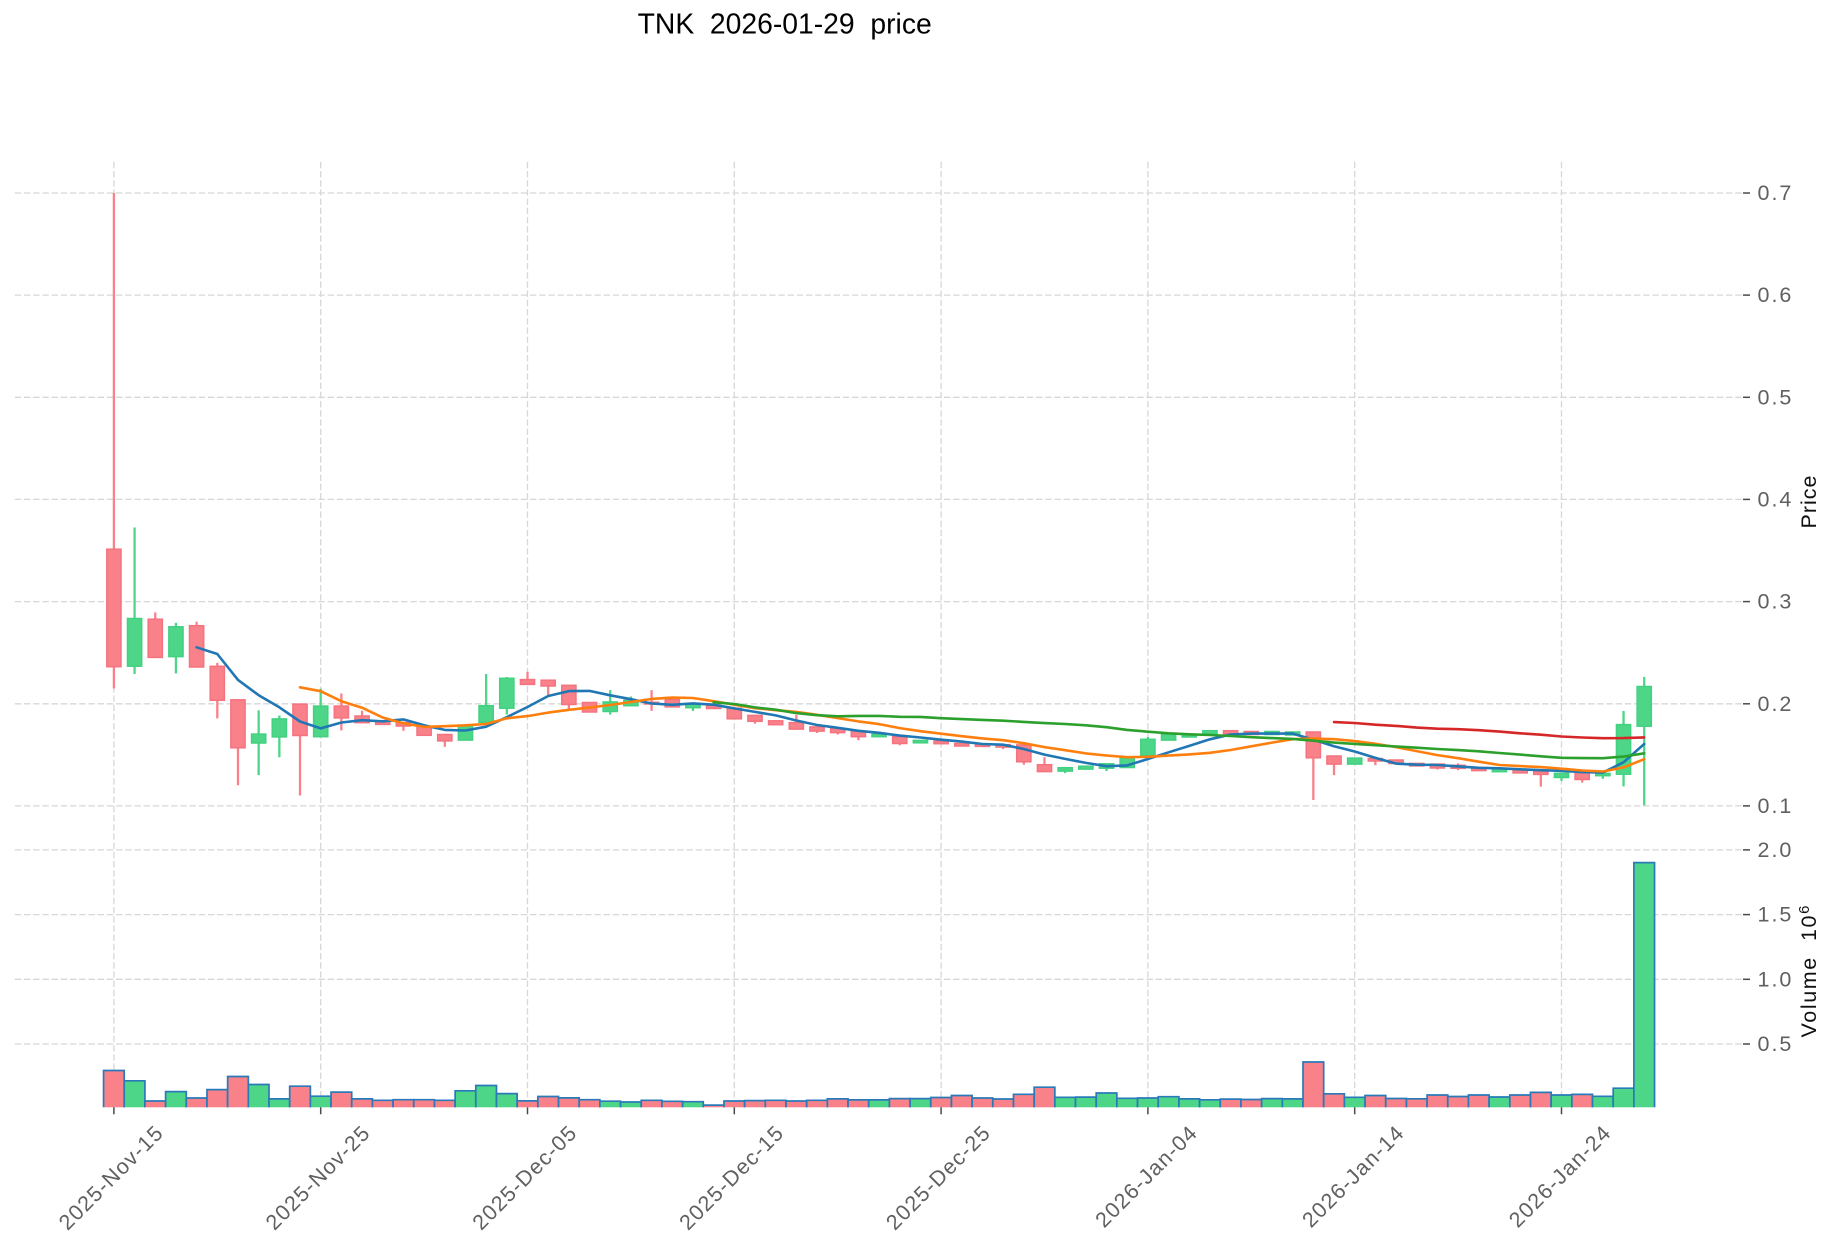  Describe the element at coordinates (1809, 502) in the screenshot. I see `svg-text: Price` at that location.